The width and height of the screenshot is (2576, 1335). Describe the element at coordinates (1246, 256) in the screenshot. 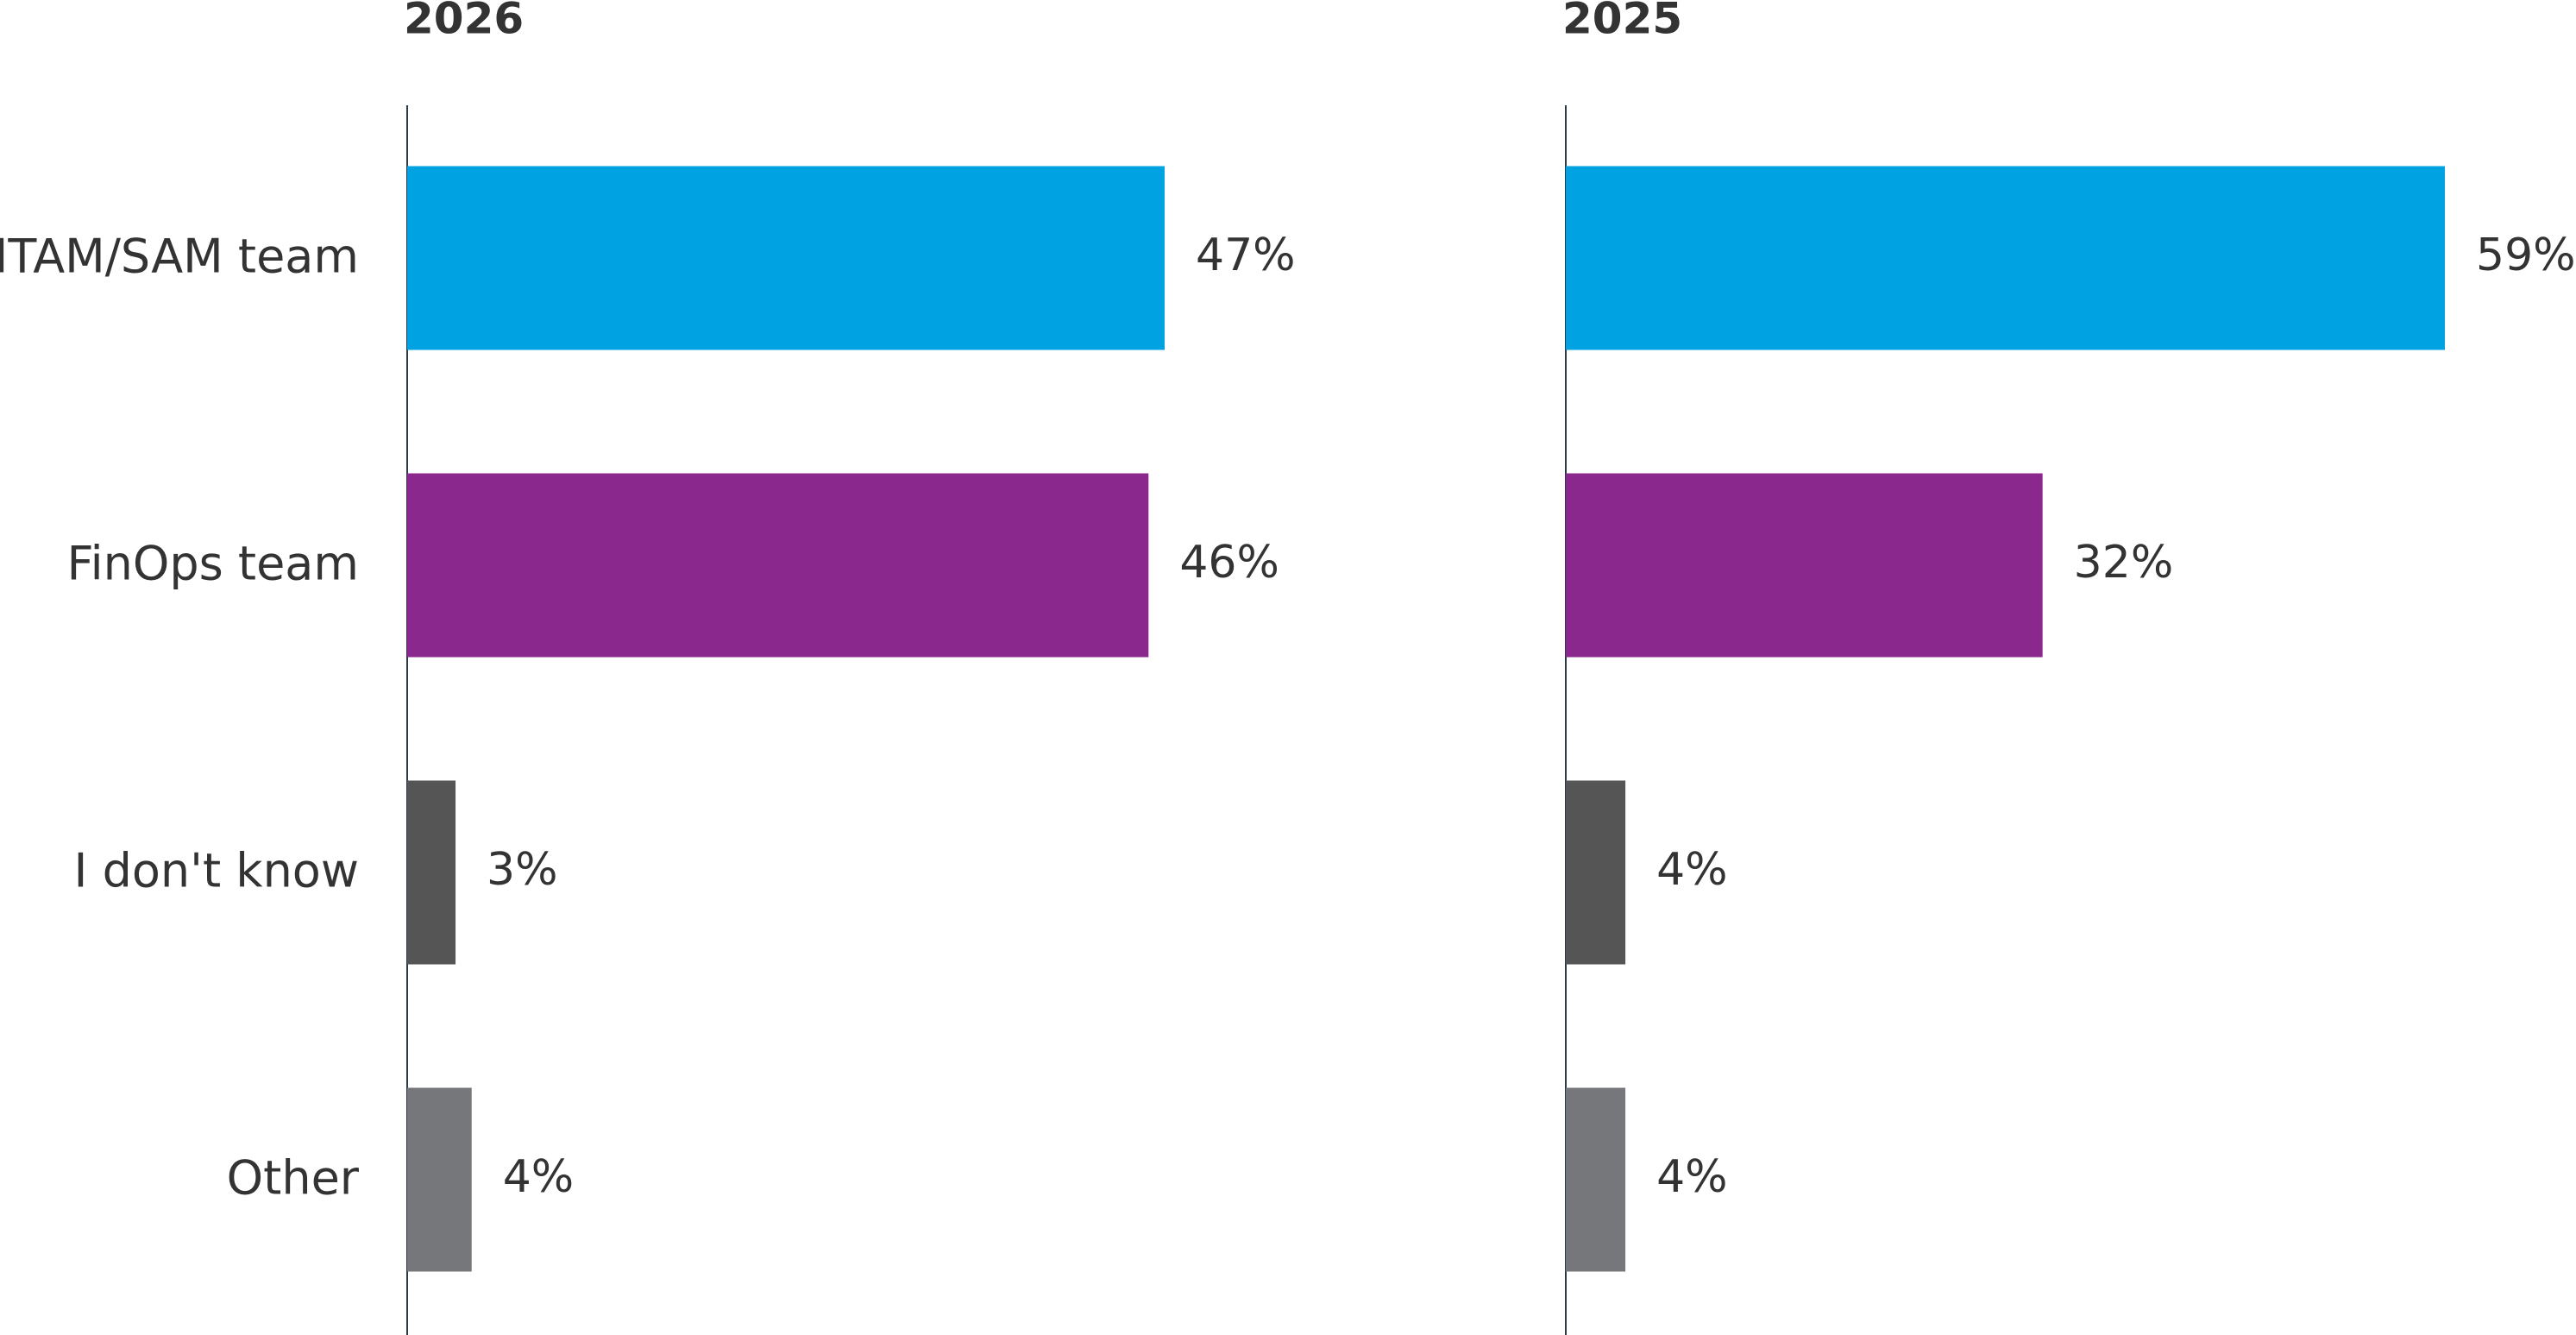

I see `value-label: 47%` at that location.